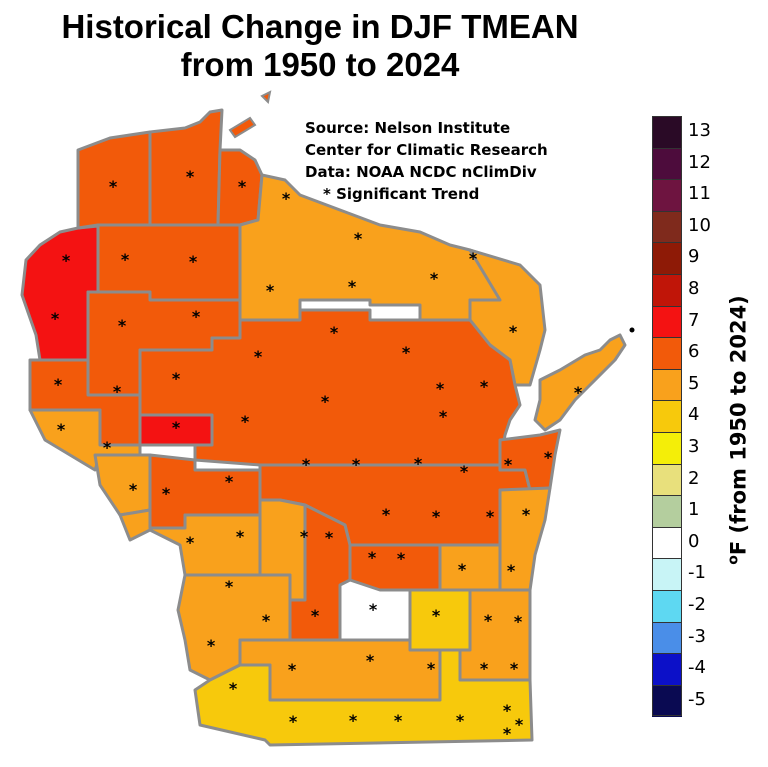 The image size is (768, 767). What do you see at coordinates (421, 172) in the screenshot?
I see `source-line-3: Data: NOAA NCDC nClimDiv` at bounding box center [421, 172].